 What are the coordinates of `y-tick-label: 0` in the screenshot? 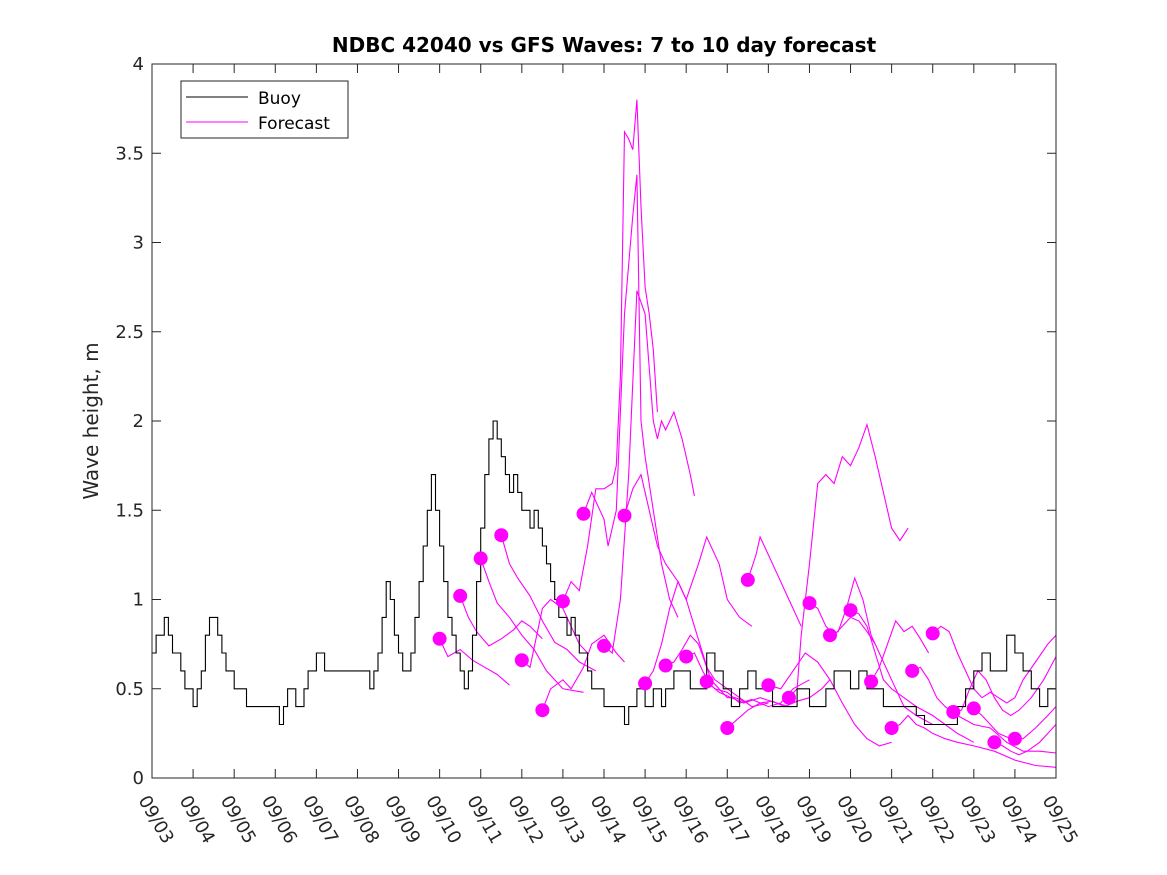 It's located at (138, 778).